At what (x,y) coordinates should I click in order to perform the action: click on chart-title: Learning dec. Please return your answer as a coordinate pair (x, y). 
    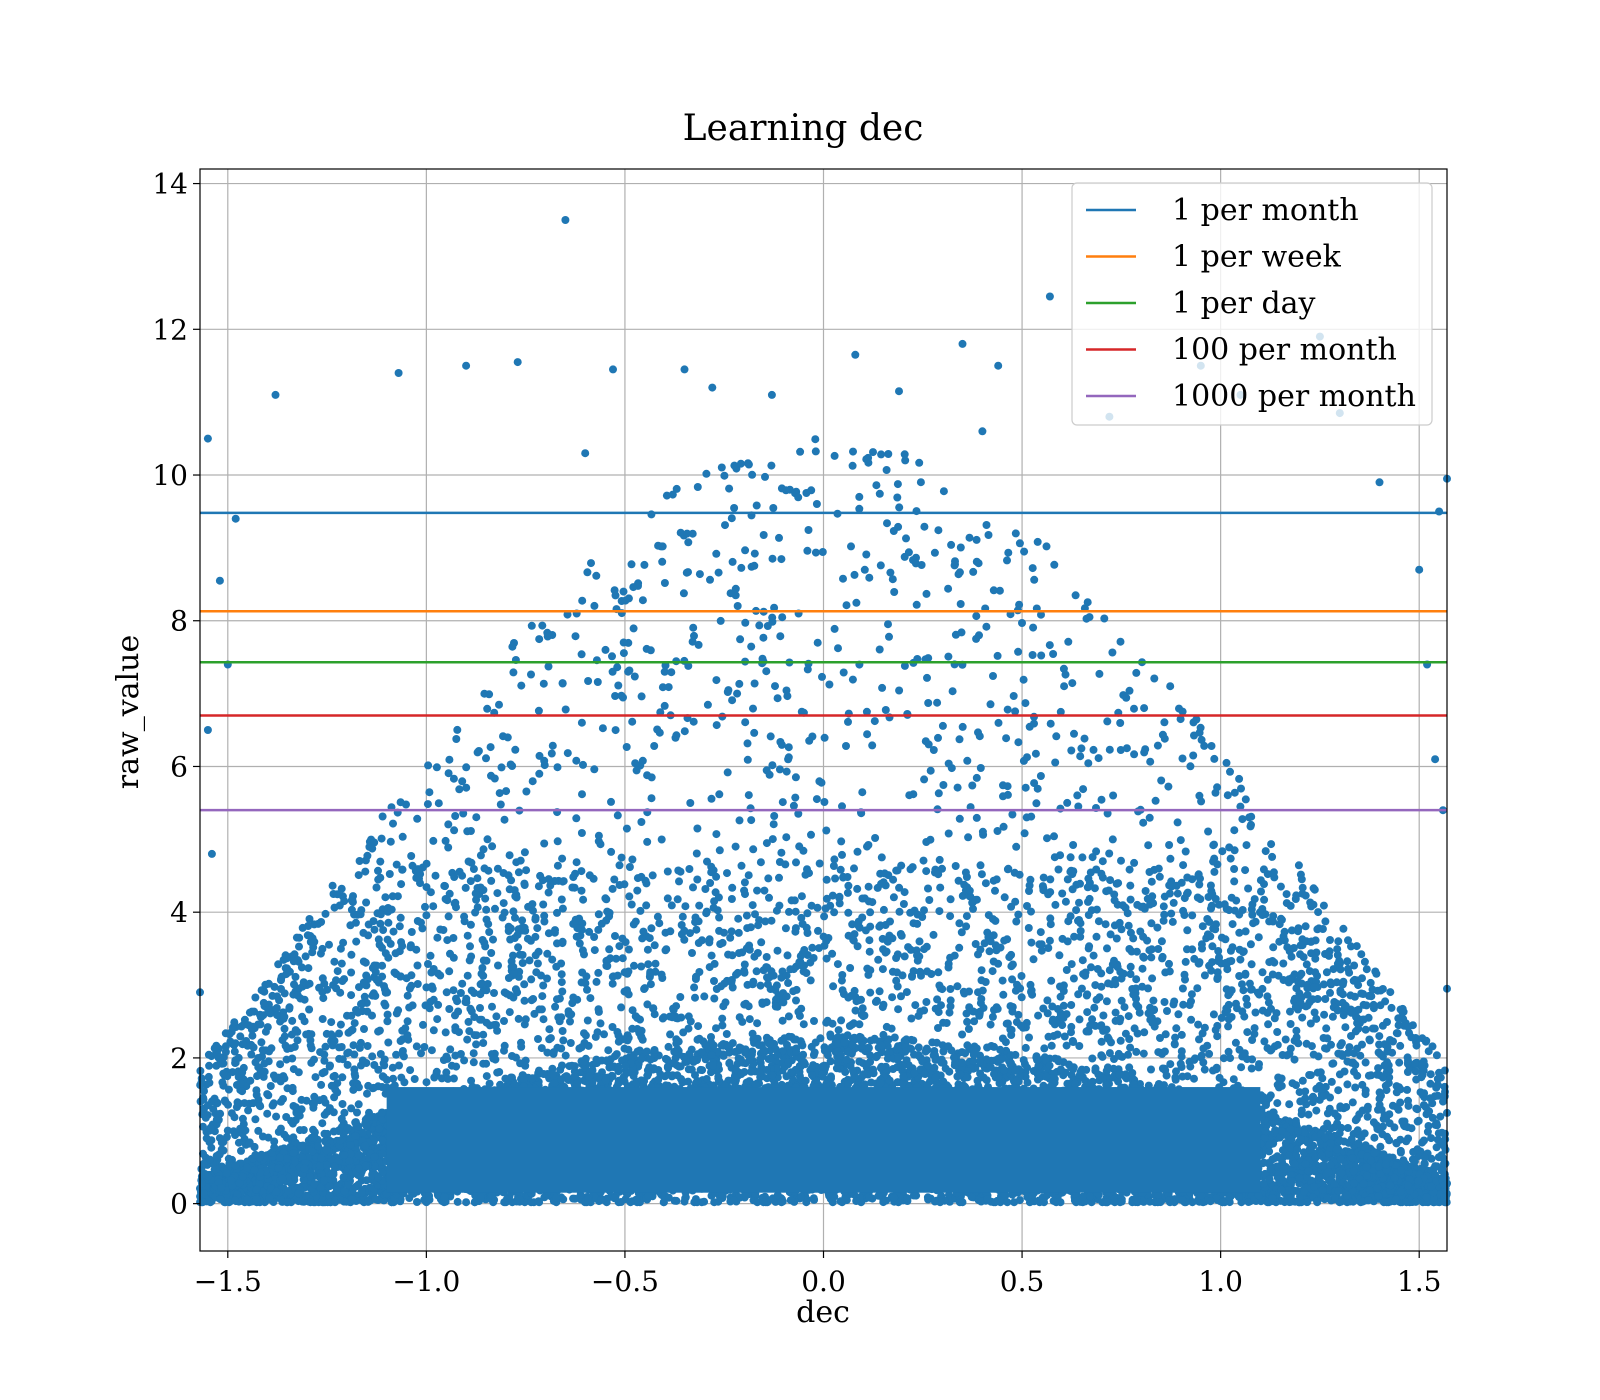
    Looking at the image, I should click on (803, 128).